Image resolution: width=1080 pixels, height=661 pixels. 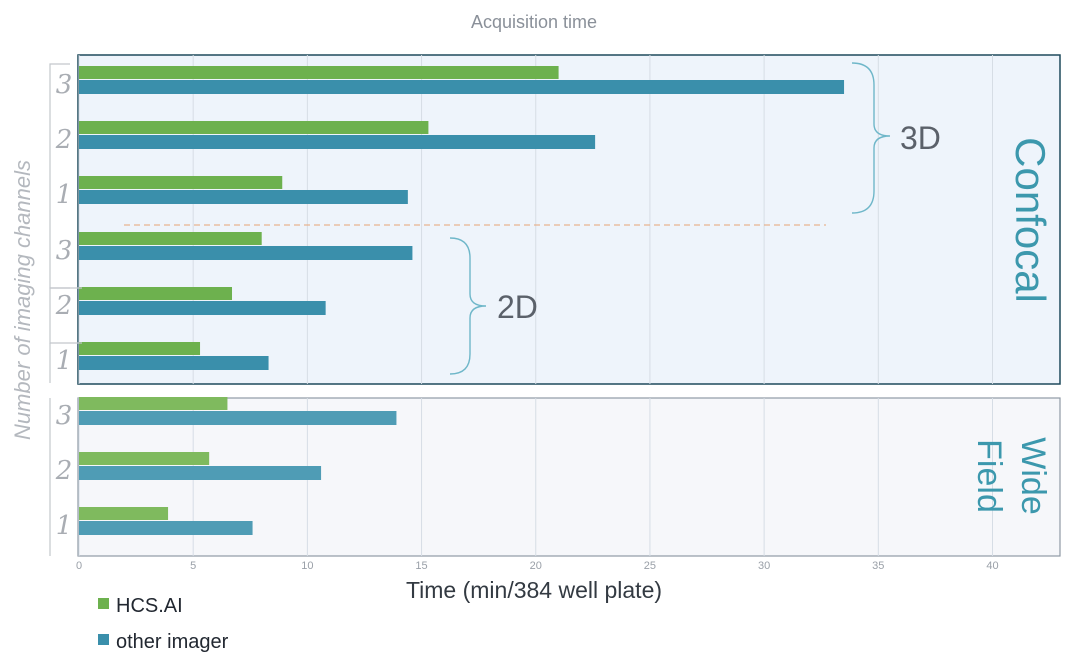 What do you see at coordinates (992, 566) in the screenshot?
I see `x-tick-label-8: 40` at bounding box center [992, 566].